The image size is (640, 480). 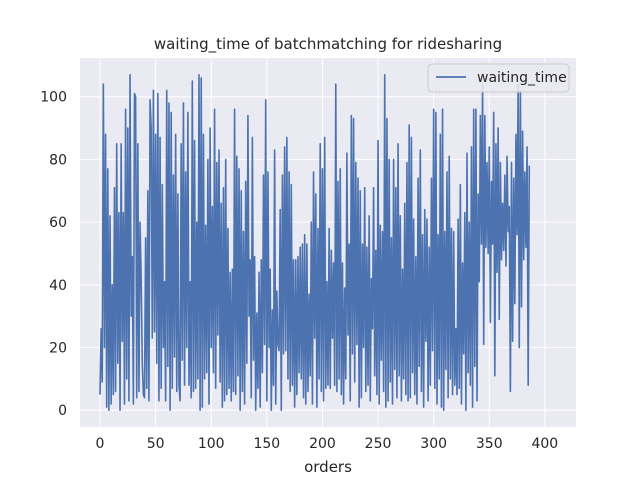 I want to click on legend-box, so click(x=498, y=78).